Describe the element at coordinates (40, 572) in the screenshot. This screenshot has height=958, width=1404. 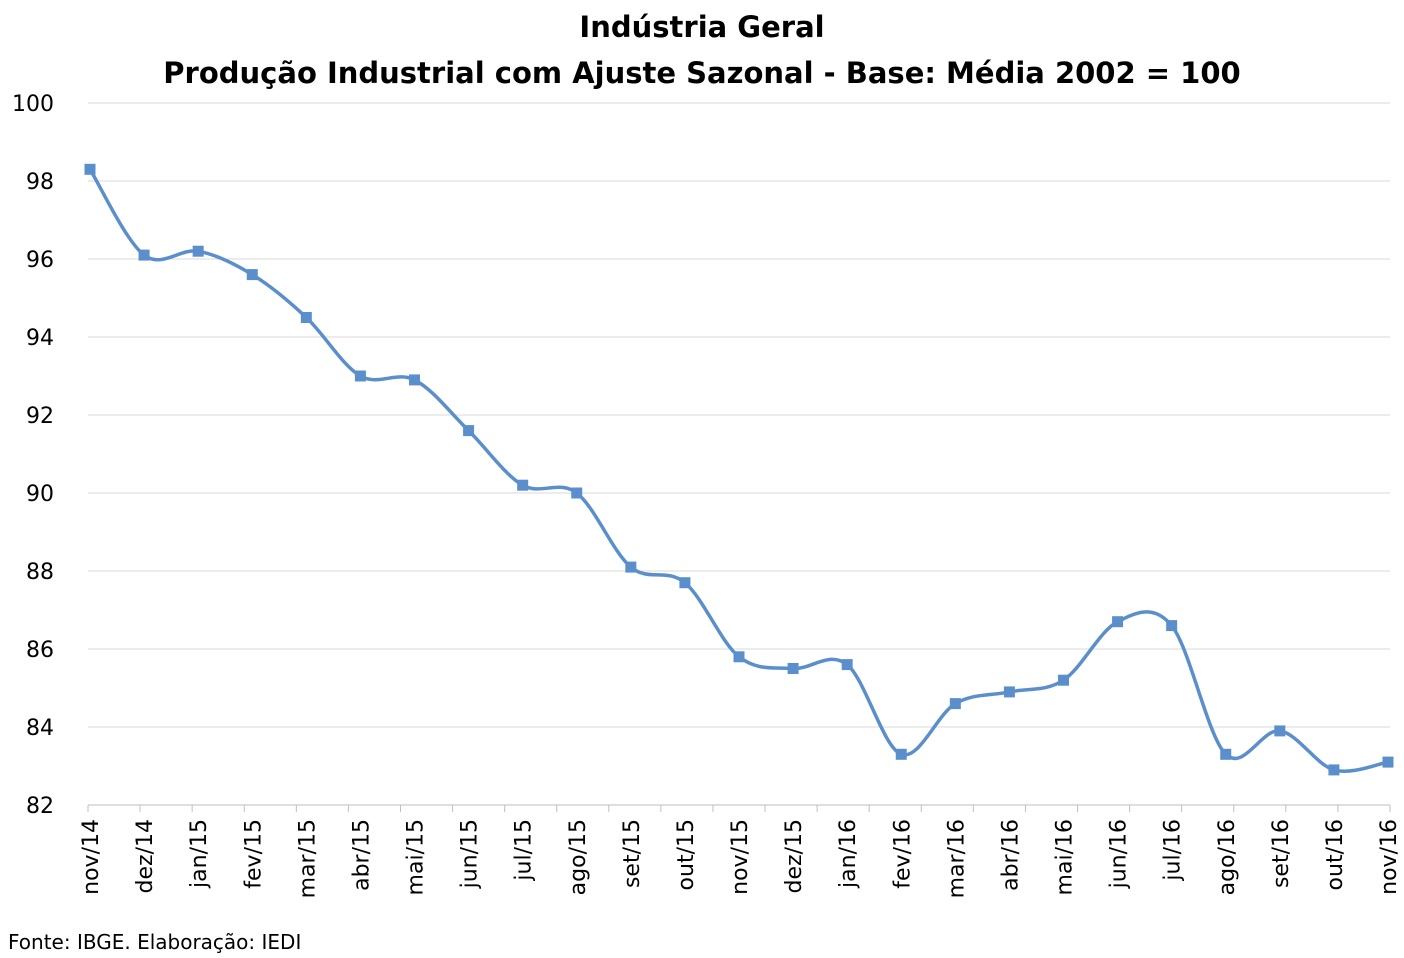
I see `y-tick-label: 88` at that location.